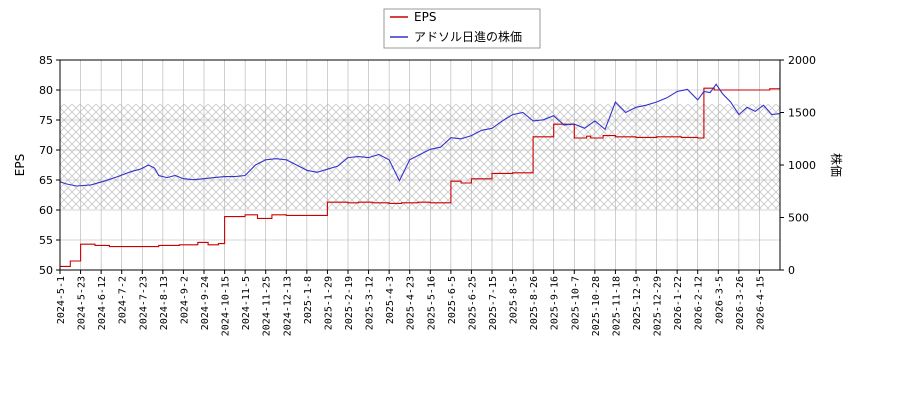 This screenshot has width=900, height=400. Describe the element at coordinates (493, 303) in the screenshot. I see `x-tick-label: 2025-7-15` at that location.